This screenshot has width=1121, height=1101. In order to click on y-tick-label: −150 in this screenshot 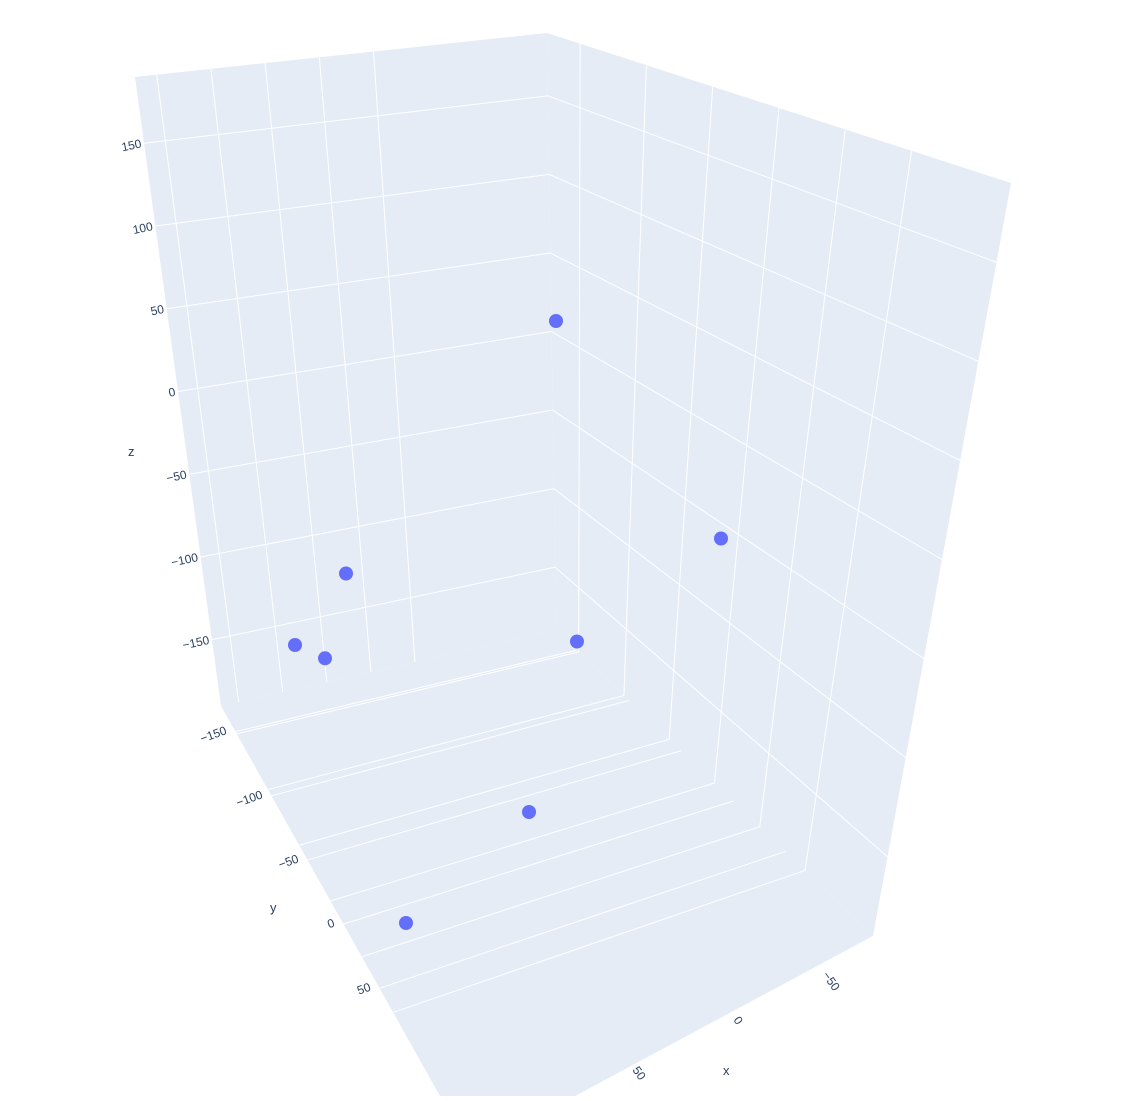, I will do `click(213, 734)`.